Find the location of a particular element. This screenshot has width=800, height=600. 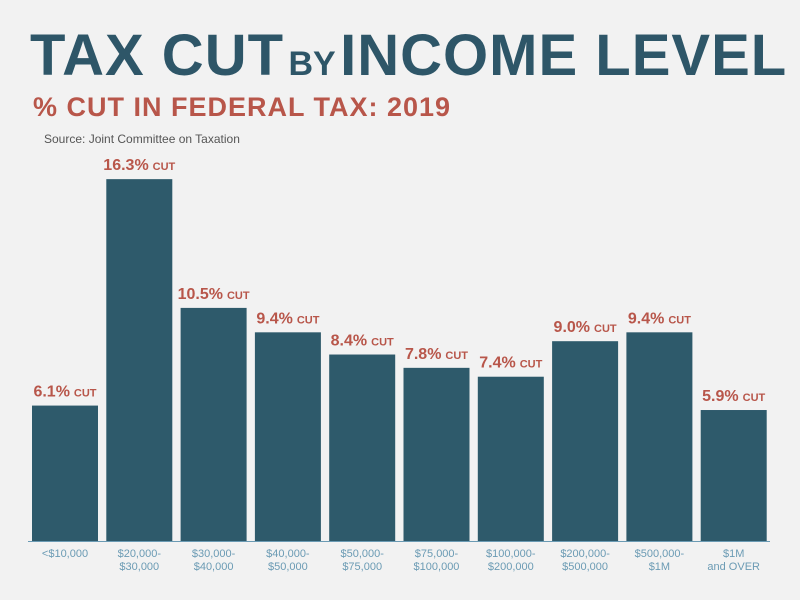

data-label-8: 9.4% CUT is located at coordinates (659, 318).